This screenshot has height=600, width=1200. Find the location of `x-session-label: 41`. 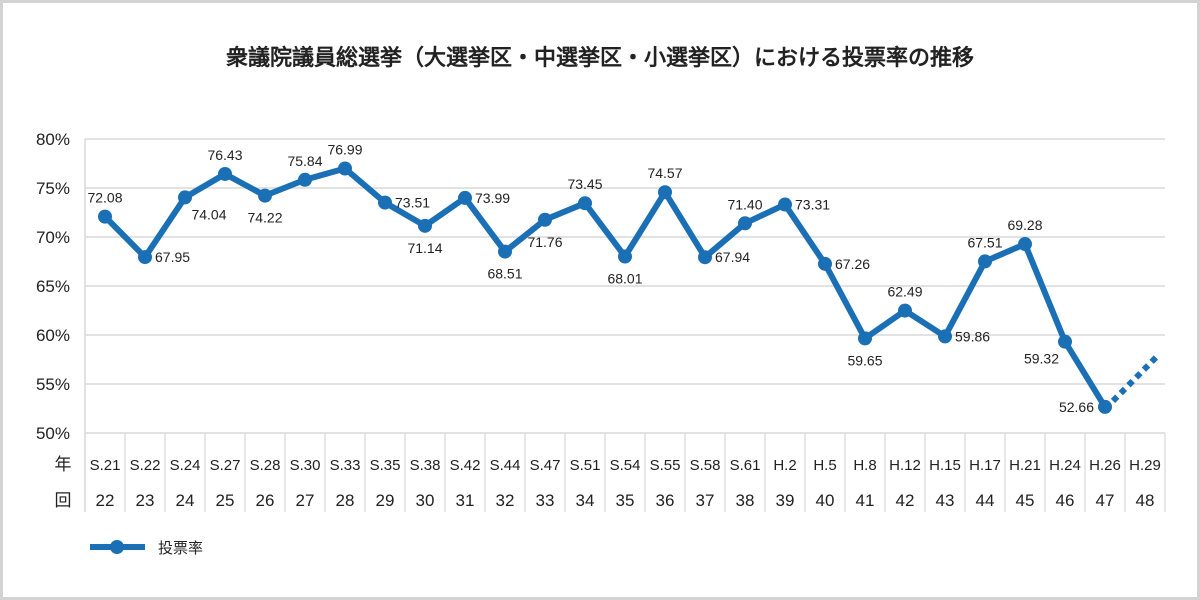

x-session-label: 41 is located at coordinates (865, 500).